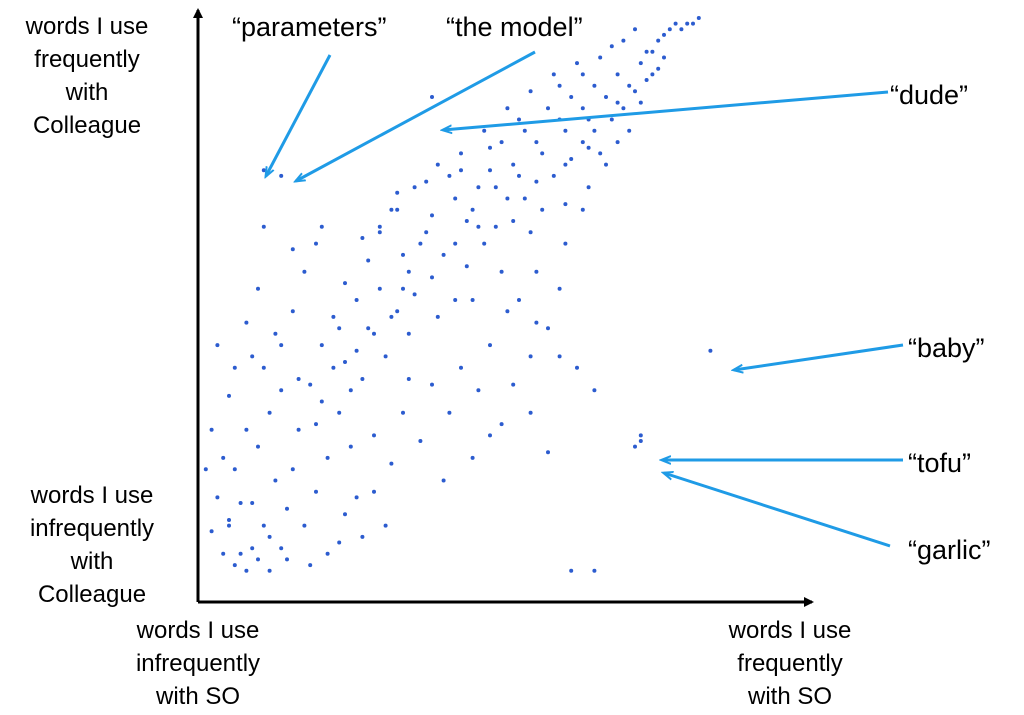 This screenshot has width=1024, height=715. Describe the element at coordinates (299, 115) in the screenshot. I see `parameters-arrow` at that location.